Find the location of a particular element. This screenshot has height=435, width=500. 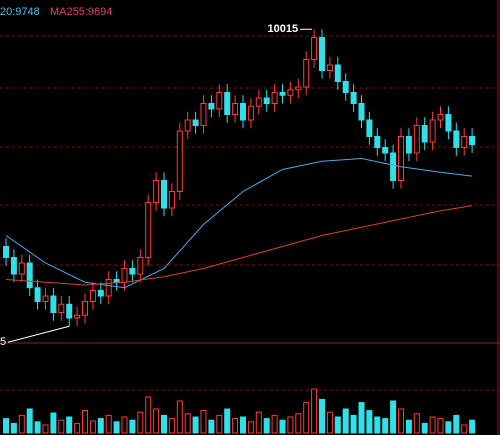

low-label: 5 is located at coordinates (3, 342).